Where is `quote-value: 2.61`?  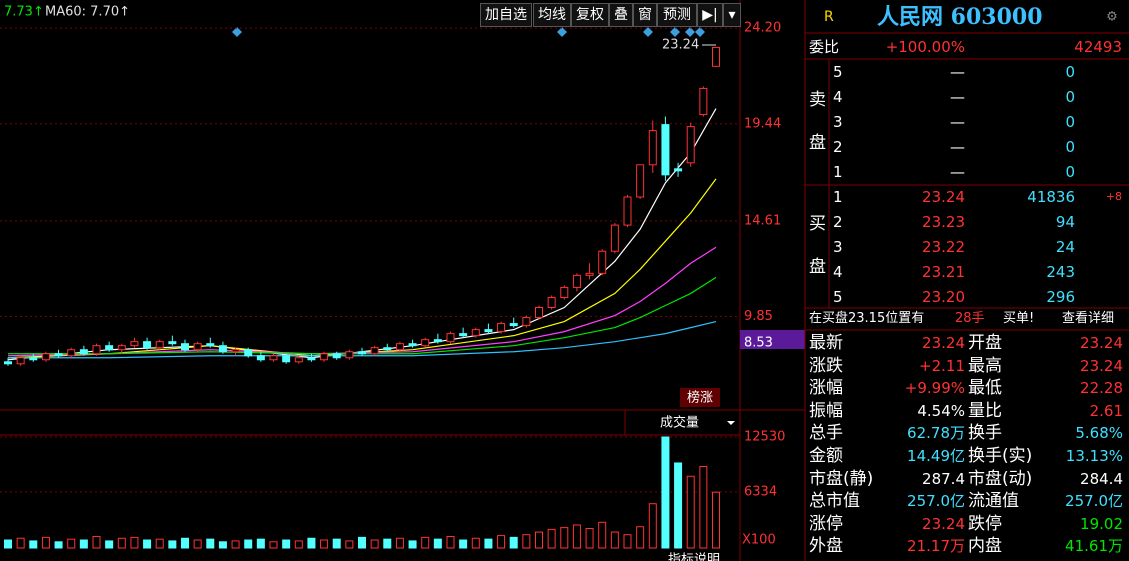
quote-value: 2.61 is located at coordinates (1106, 410).